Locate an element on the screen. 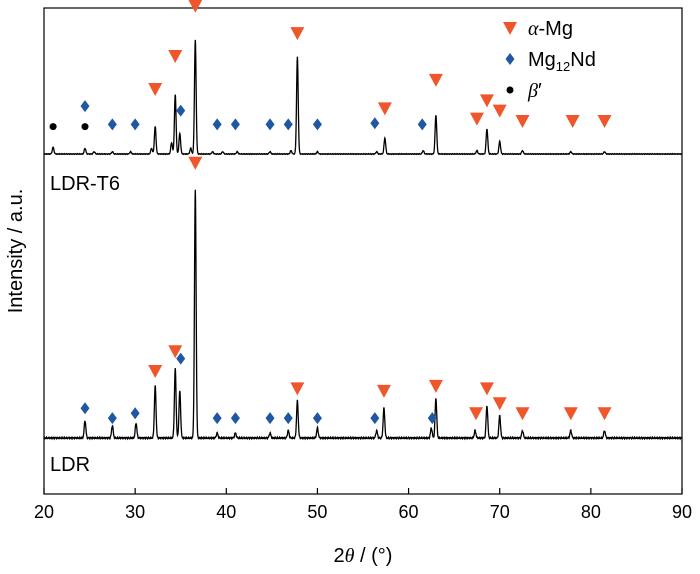 The width and height of the screenshot is (700, 574). legend-mg12nd-marker is located at coordinates (510, 59).